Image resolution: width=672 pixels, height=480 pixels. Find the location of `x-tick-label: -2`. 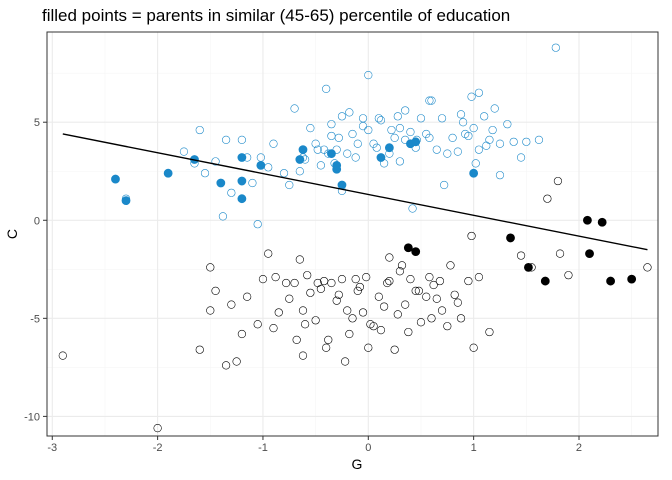

x-tick-label: -2 is located at coordinates (158, 448).